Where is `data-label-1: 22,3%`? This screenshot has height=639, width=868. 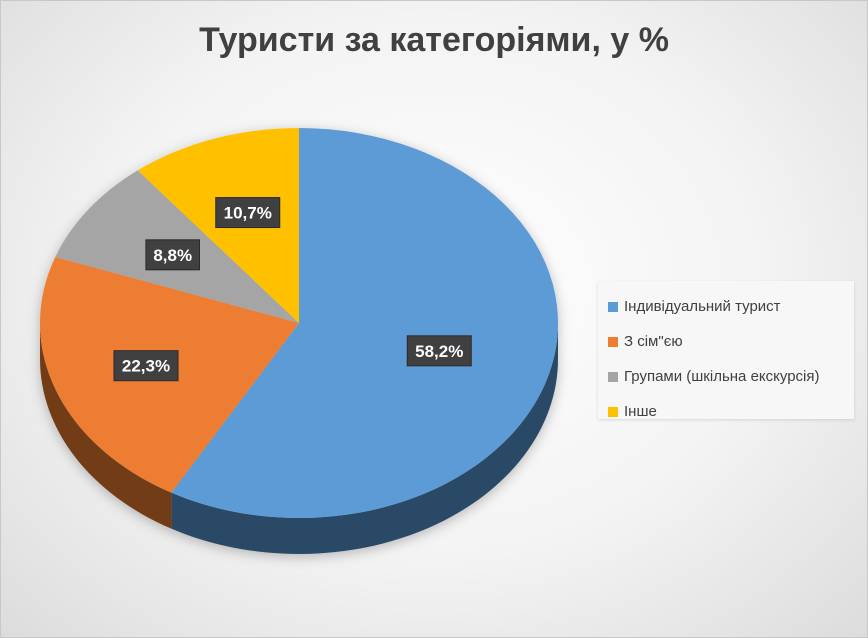
data-label-1: 22,3% is located at coordinates (146, 366).